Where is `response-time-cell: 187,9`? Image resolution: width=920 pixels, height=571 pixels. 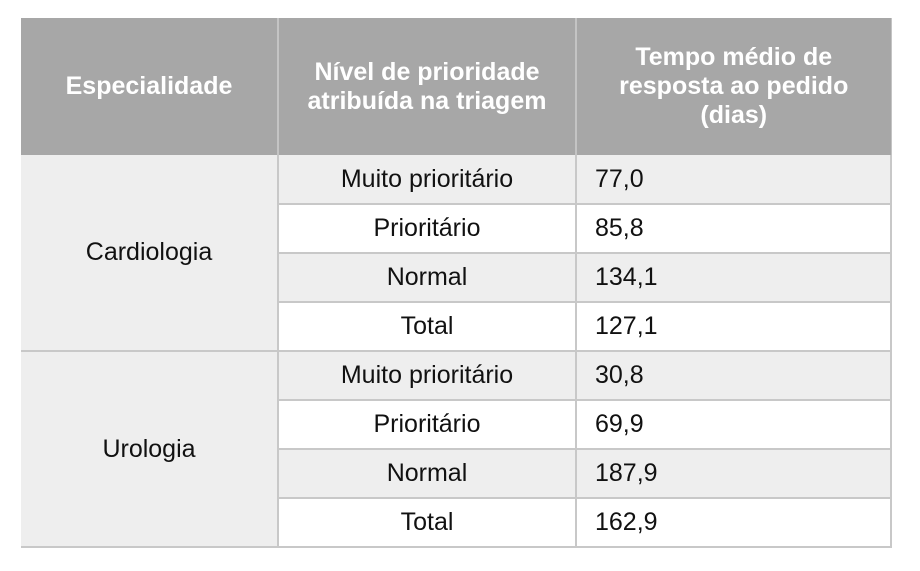
response-time-cell: 187,9 is located at coordinates (734, 474).